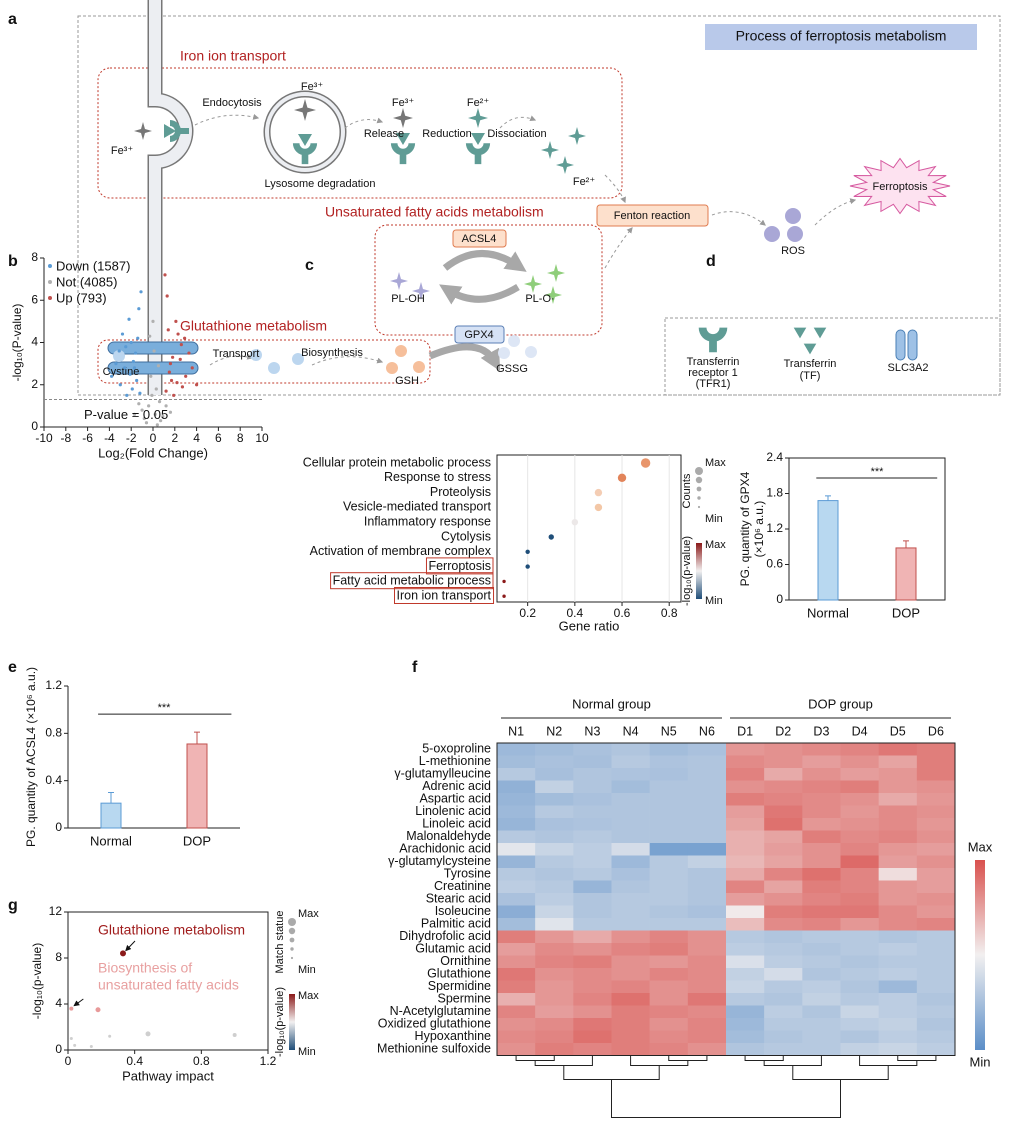 The height and width of the screenshot is (1132, 1024). I want to click on x-tick-label: DOP, so click(197, 840).